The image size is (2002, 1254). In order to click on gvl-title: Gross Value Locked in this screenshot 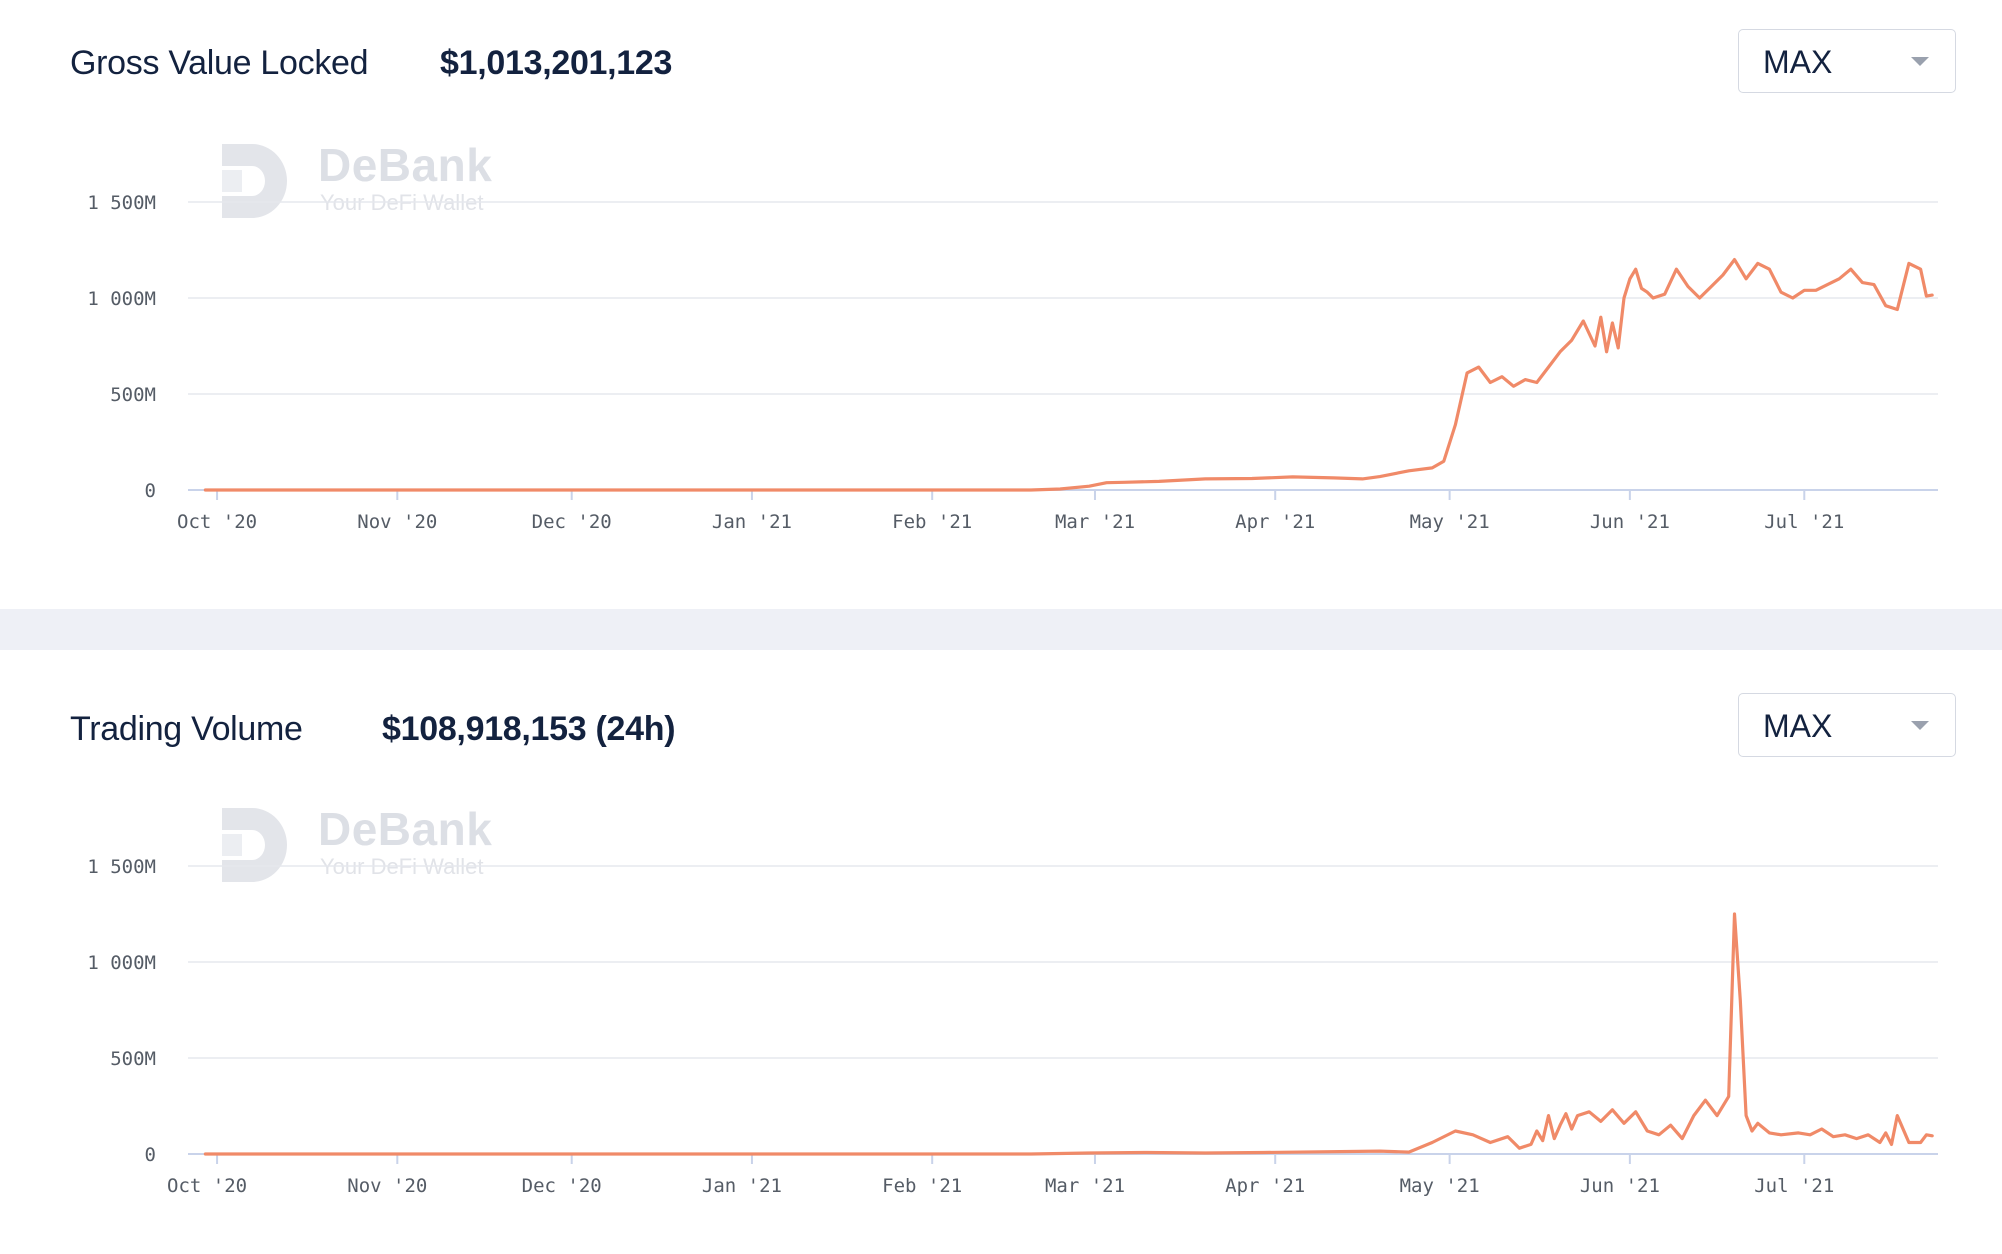, I will do `click(219, 63)`.